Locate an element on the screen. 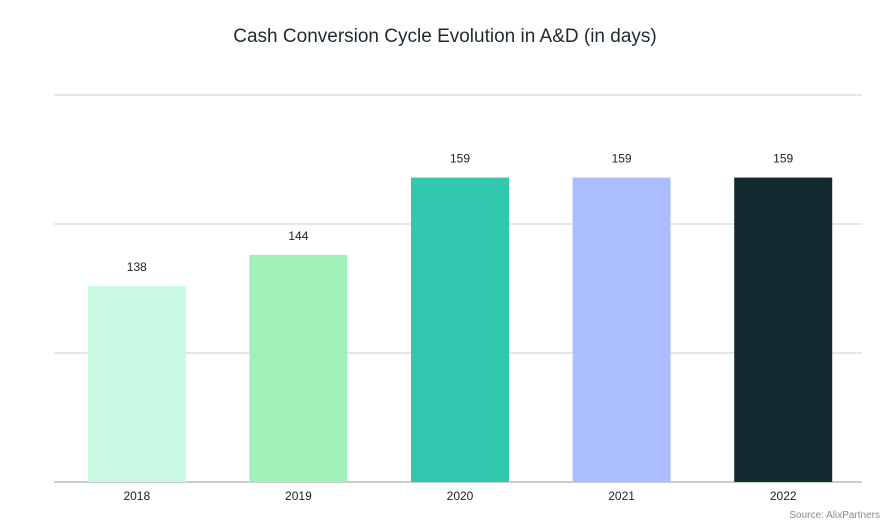  bar-2022 is located at coordinates (783, 329).